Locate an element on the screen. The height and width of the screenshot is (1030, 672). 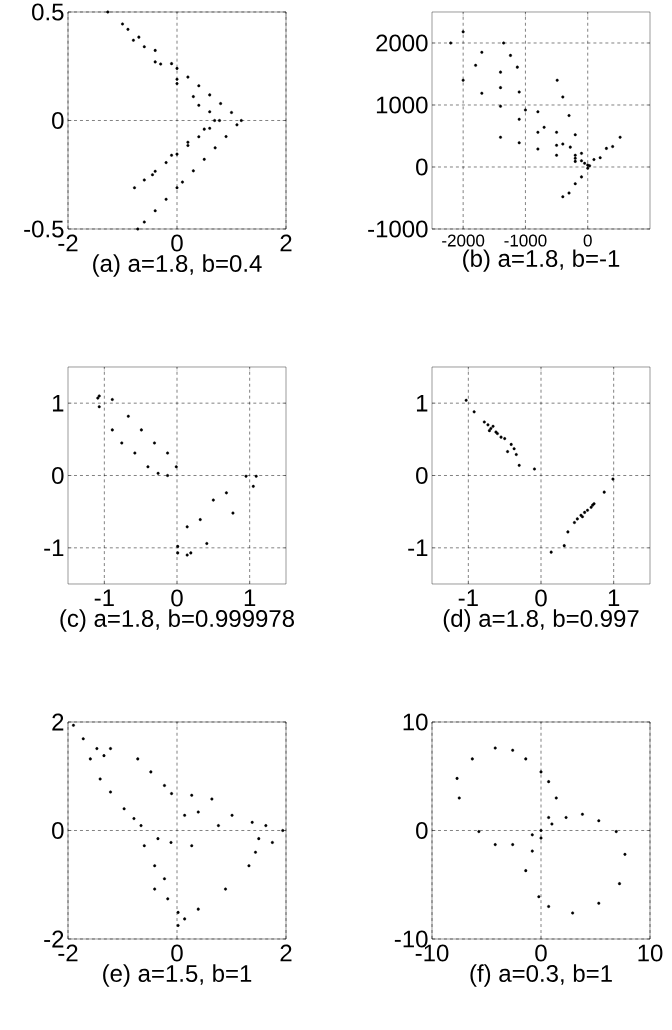
x-axis-title: (b) a=1.8, b=-1 is located at coordinates (541, 260).